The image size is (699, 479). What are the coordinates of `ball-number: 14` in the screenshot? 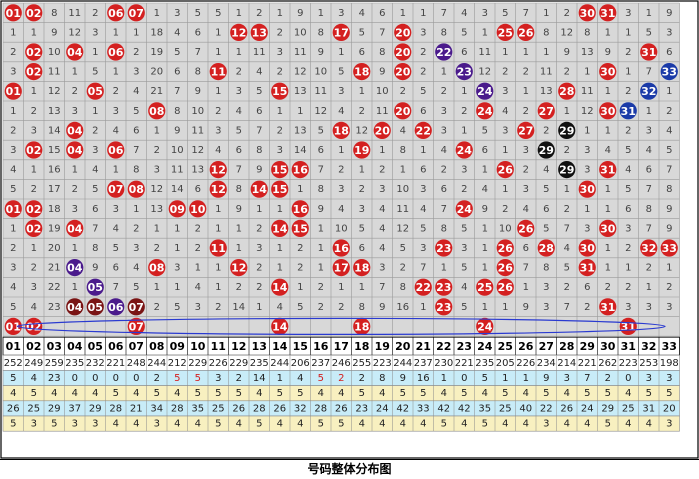 It's located at (280, 287).